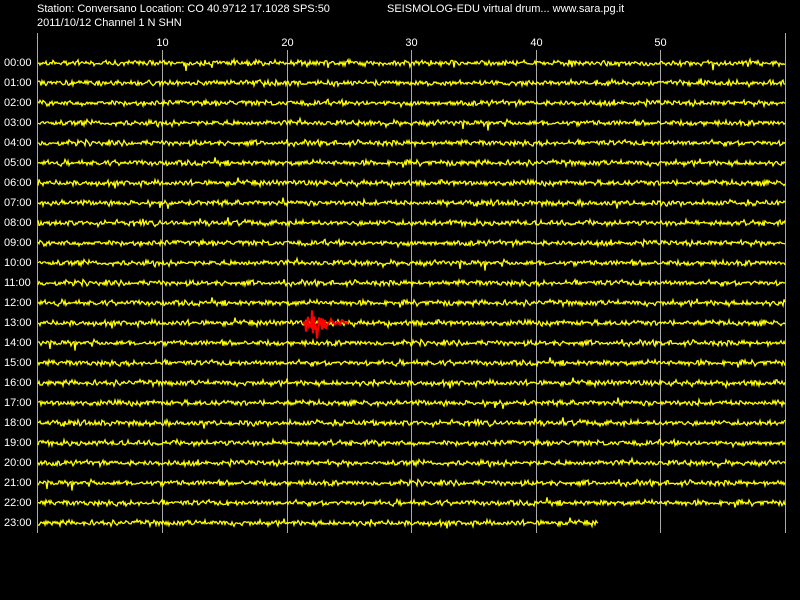  What do you see at coordinates (18, 163) in the screenshot?
I see `row-time-label: 05:00` at bounding box center [18, 163].